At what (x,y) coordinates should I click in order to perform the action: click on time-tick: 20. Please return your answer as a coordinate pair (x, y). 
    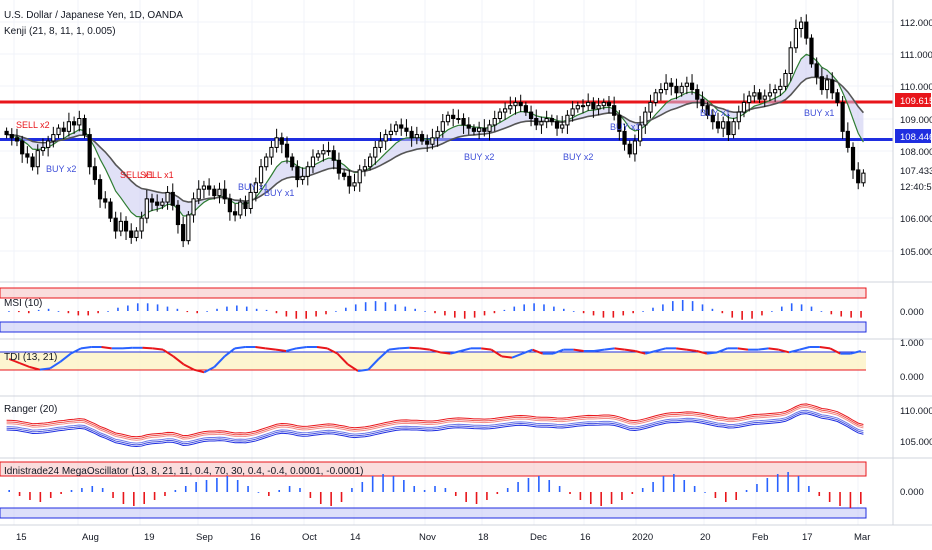
    Looking at the image, I should click on (705, 537).